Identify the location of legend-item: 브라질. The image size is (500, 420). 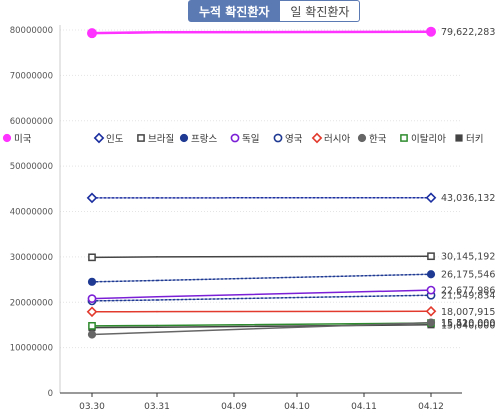
(156, 139).